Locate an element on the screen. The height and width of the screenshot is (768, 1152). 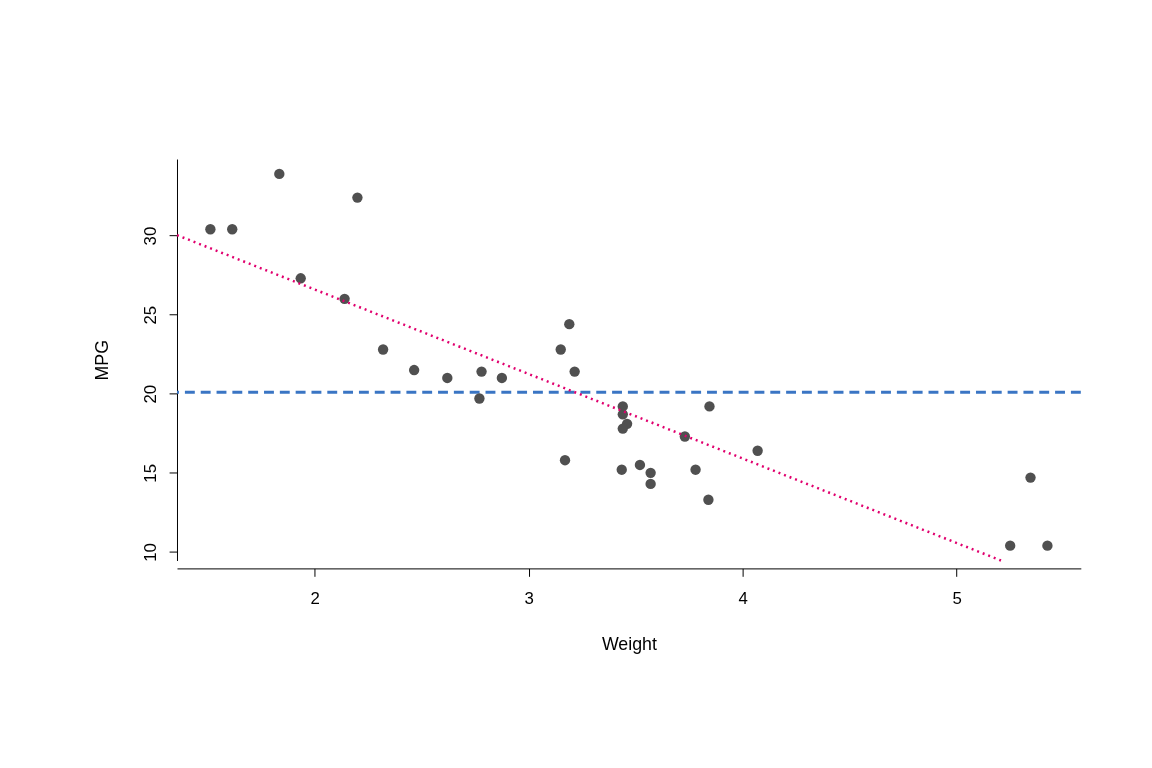
y-tick-label: 20 is located at coordinates (150, 394).